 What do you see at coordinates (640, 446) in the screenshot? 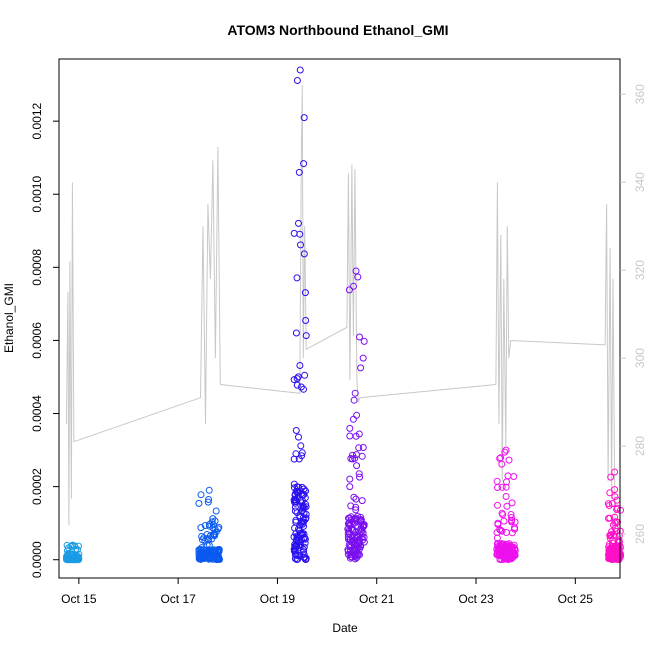
I see `y2-tick-label: 280` at bounding box center [640, 446].